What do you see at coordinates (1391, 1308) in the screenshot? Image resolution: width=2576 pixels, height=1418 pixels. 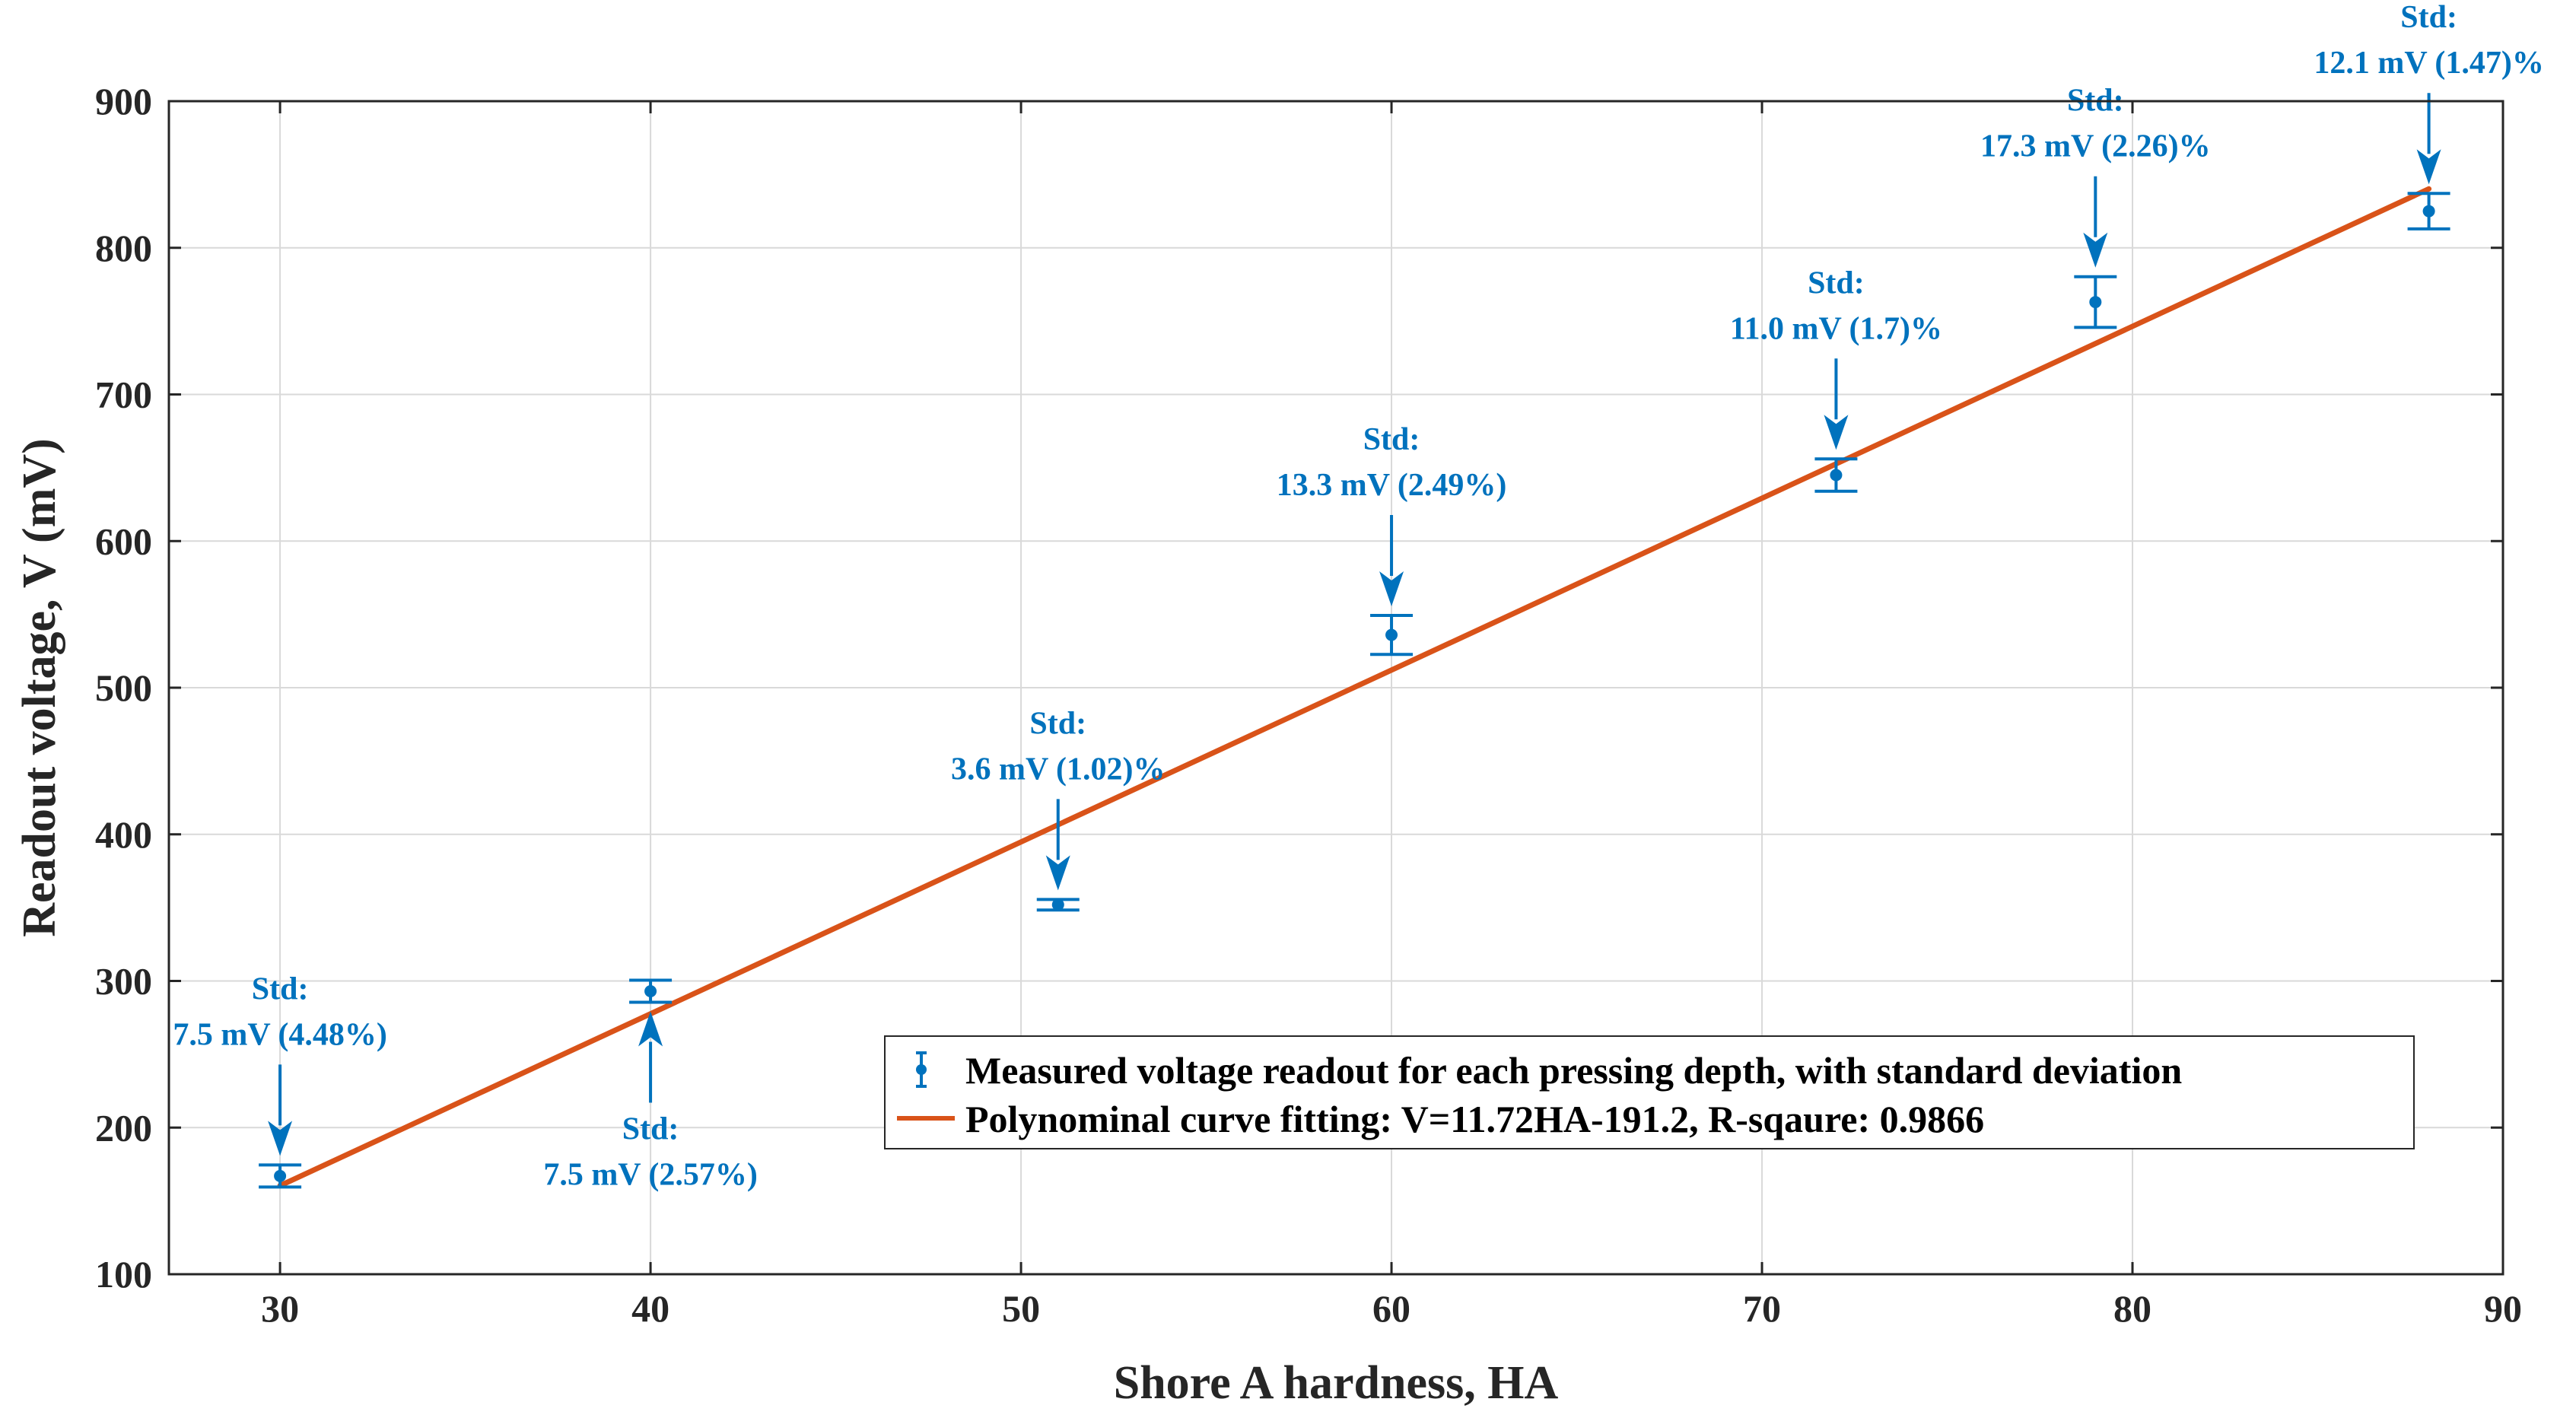 I see `x-tick-label: 60` at bounding box center [1391, 1308].